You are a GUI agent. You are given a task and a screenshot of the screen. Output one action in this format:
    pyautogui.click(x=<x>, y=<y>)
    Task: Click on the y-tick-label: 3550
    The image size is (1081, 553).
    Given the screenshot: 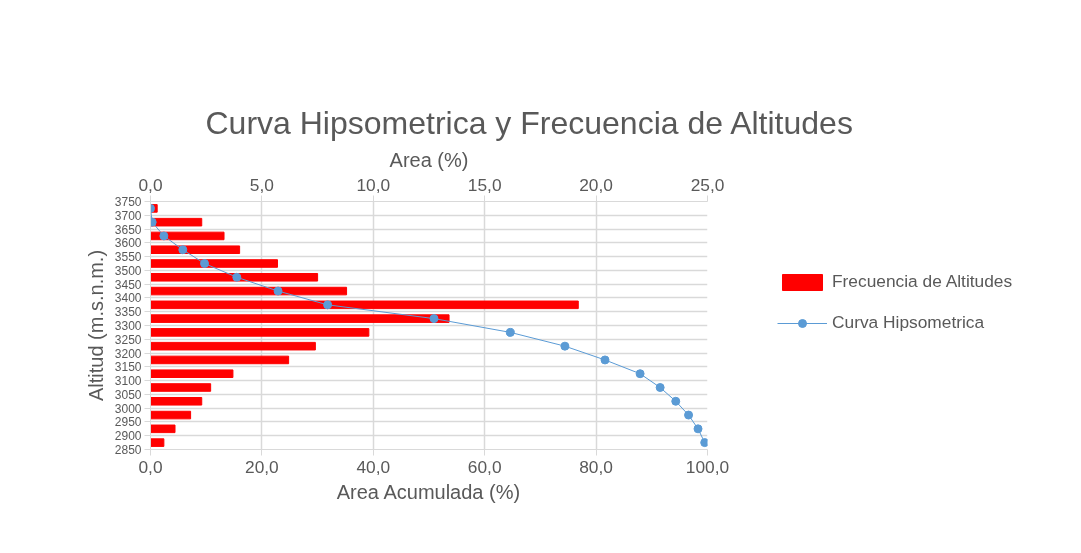 What is the action you would take?
    pyautogui.click(x=128, y=257)
    